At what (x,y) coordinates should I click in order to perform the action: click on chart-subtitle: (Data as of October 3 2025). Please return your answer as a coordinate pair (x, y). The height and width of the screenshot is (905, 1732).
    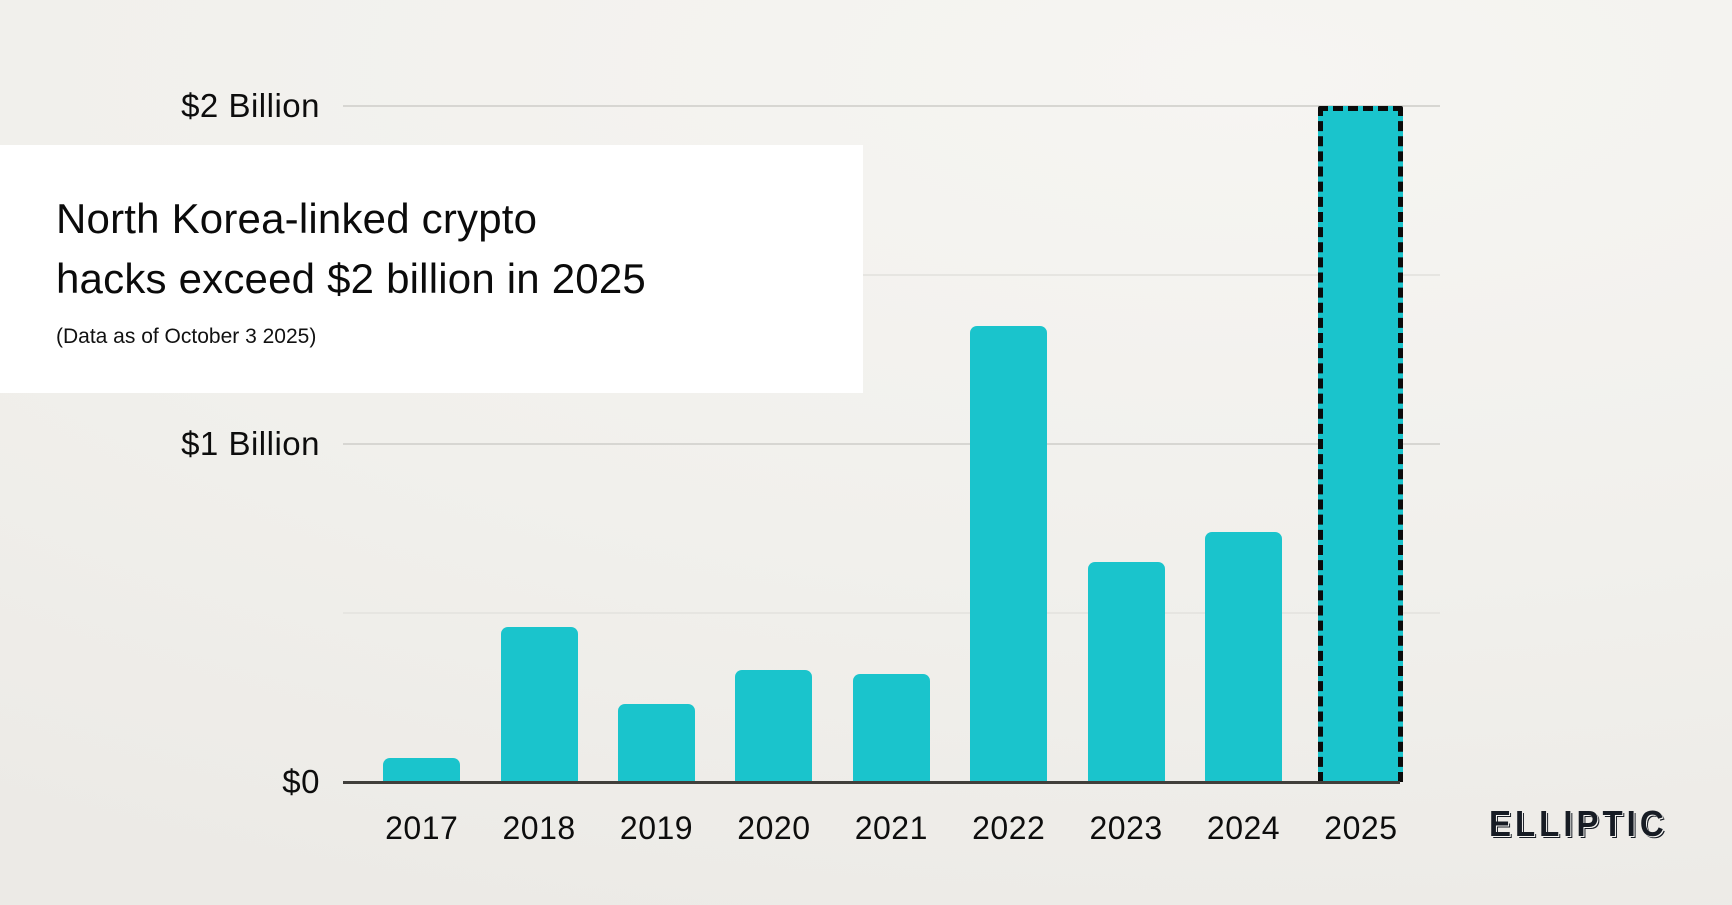
    Looking at the image, I should click on (186, 336).